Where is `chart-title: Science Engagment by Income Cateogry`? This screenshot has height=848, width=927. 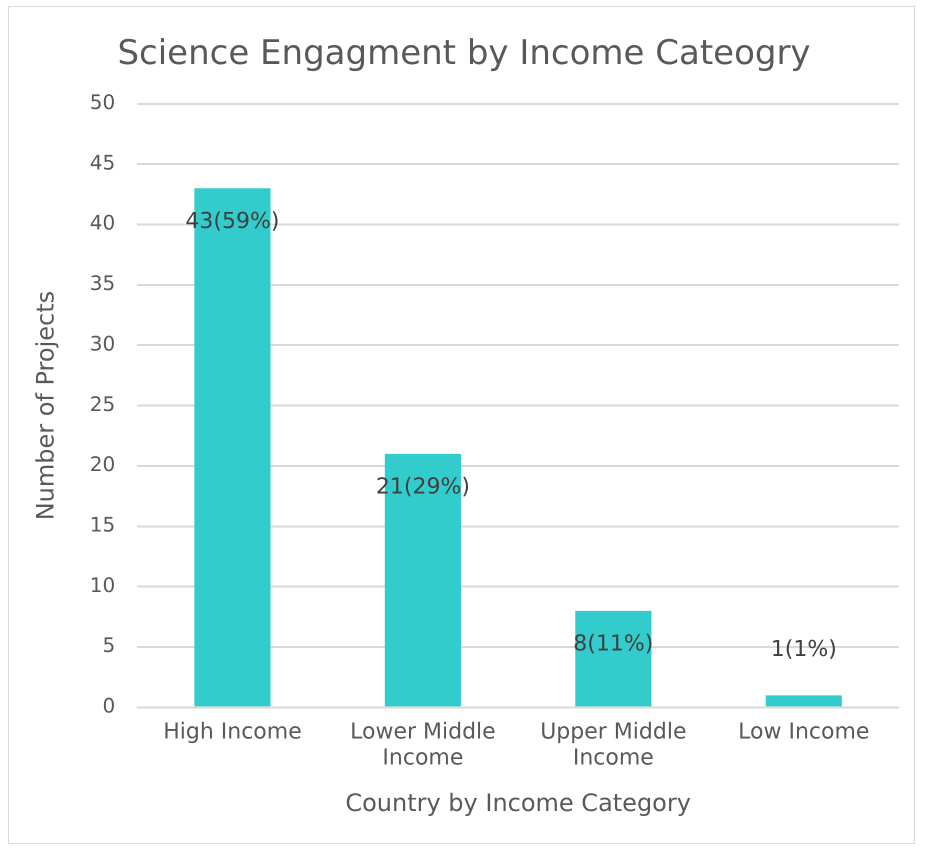 chart-title: Science Engagment by Income Cateogry is located at coordinates (464, 53).